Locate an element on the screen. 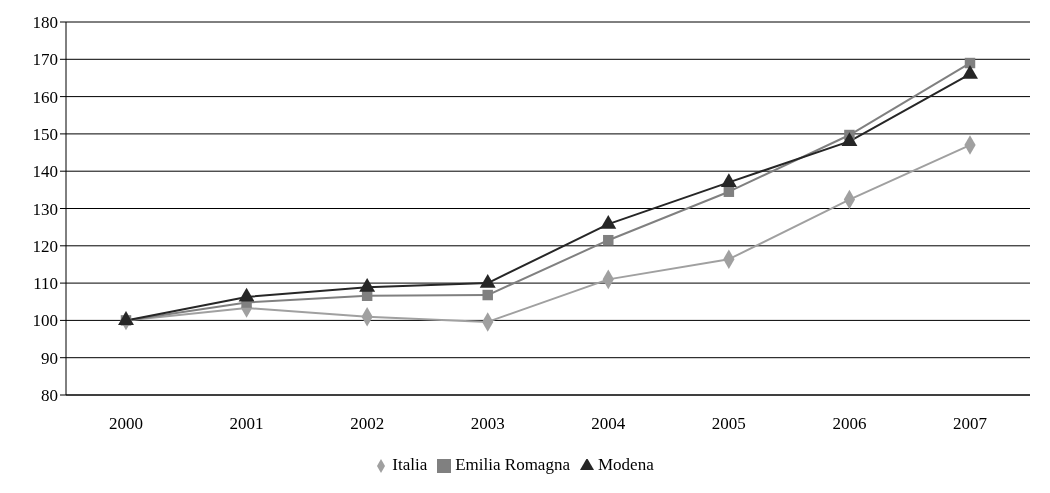 Image resolution: width=1050 pixels, height=493 pixels. x-tick-label: 2006 is located at coordinates (849, 424).